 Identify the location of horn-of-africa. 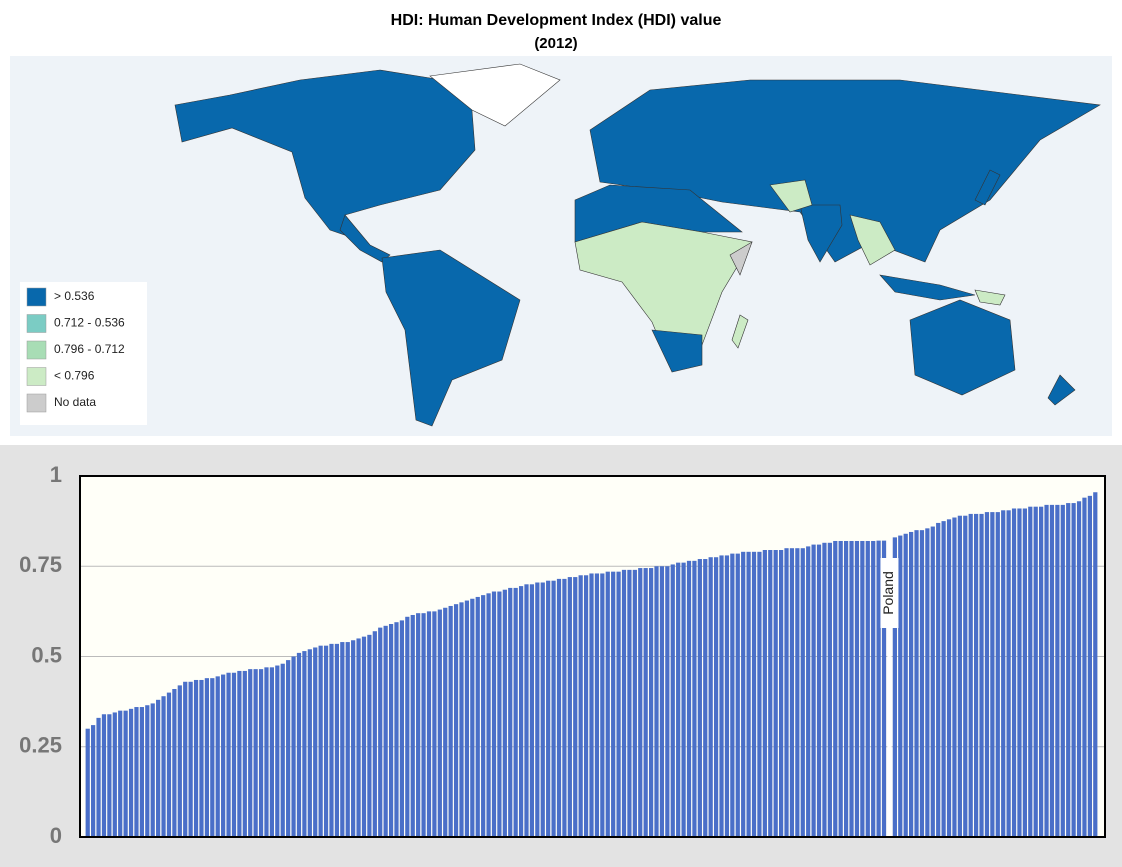
(741, 258).